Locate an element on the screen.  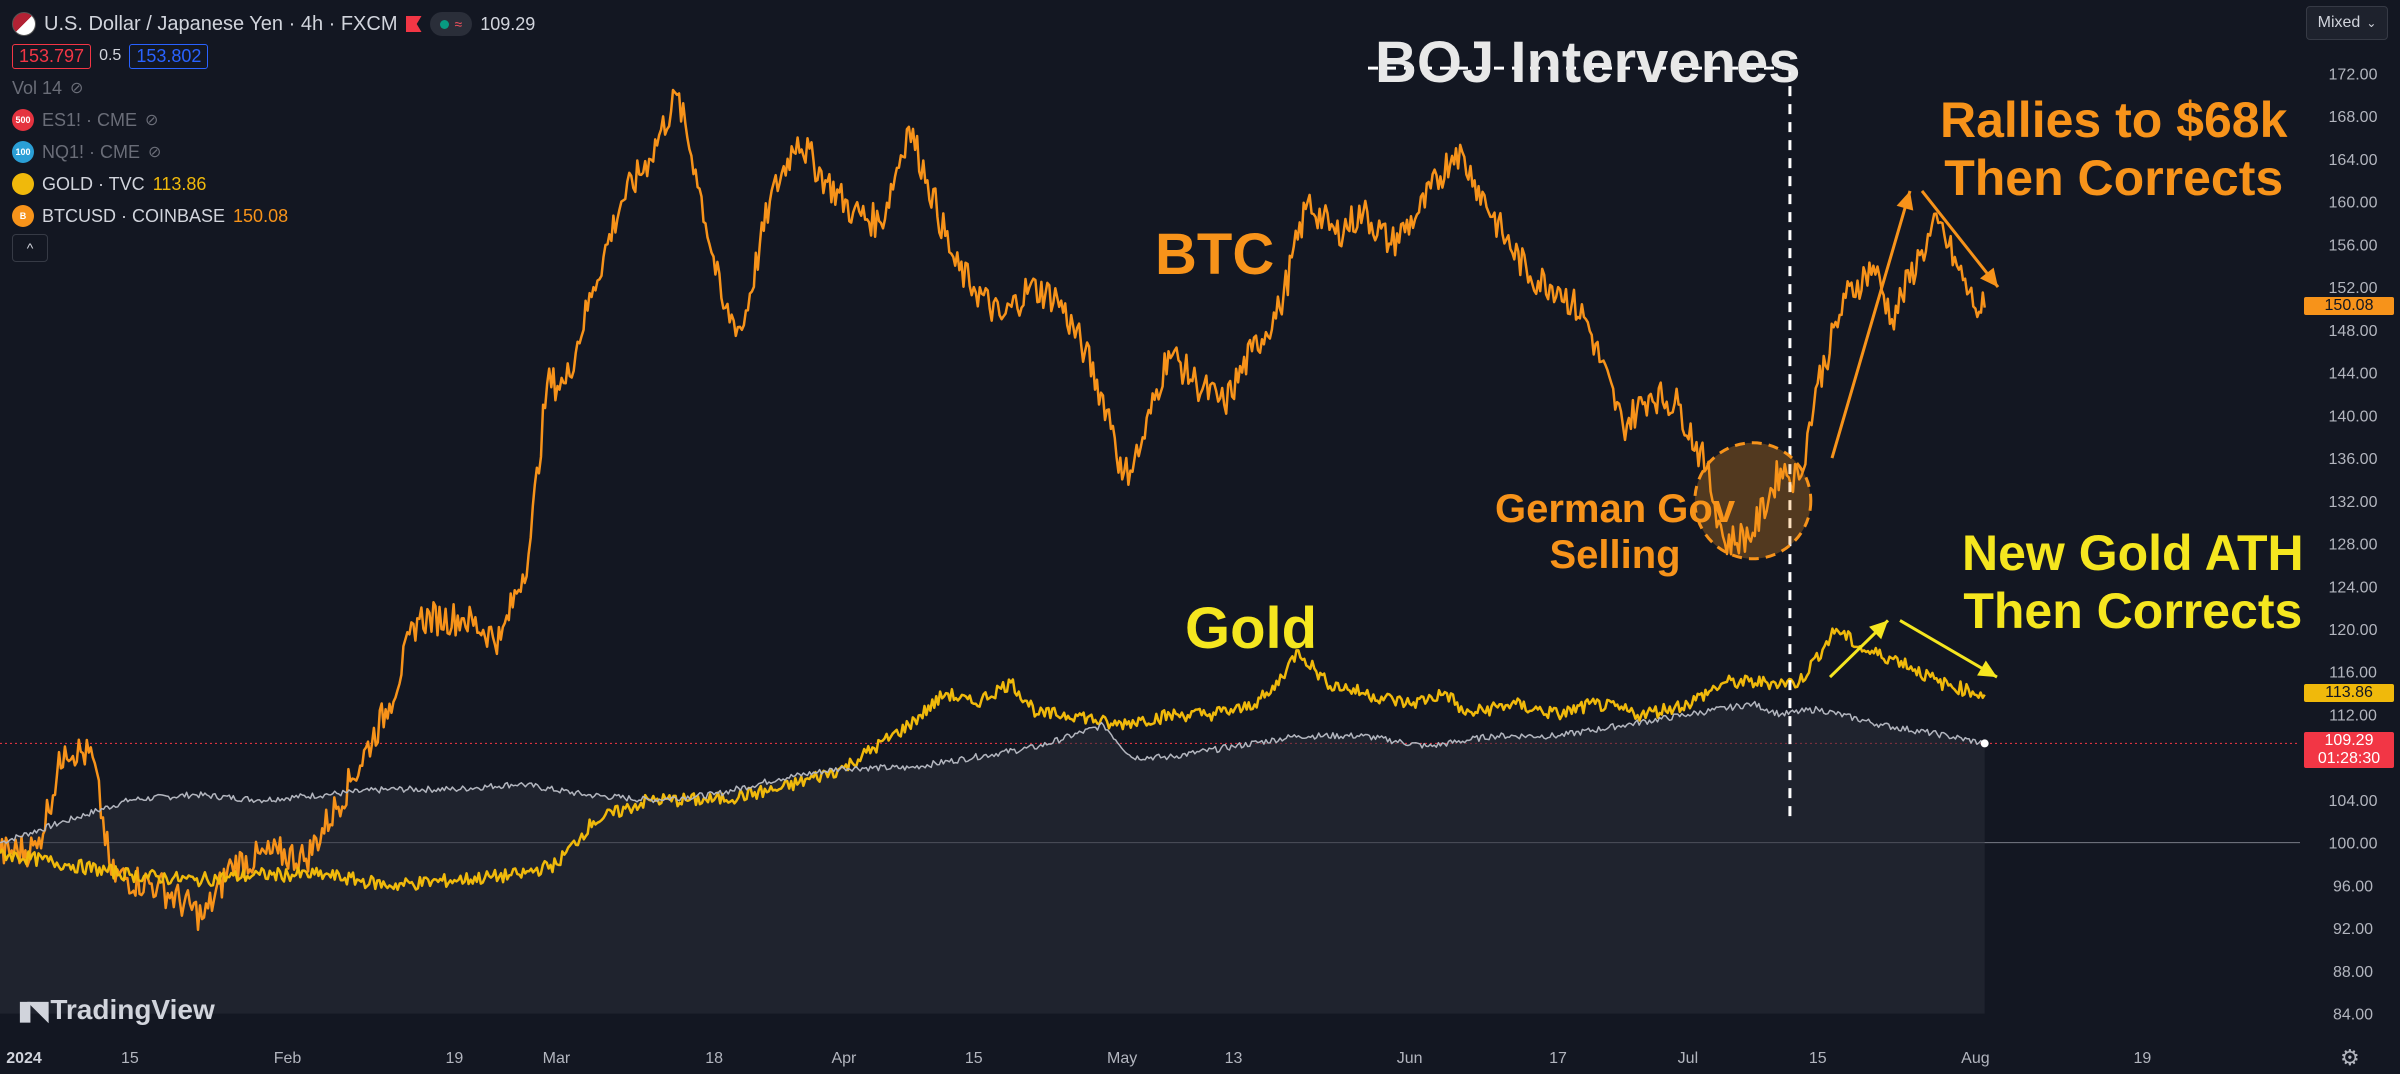
flag-marker-icon is located at coordinates (413, 24).